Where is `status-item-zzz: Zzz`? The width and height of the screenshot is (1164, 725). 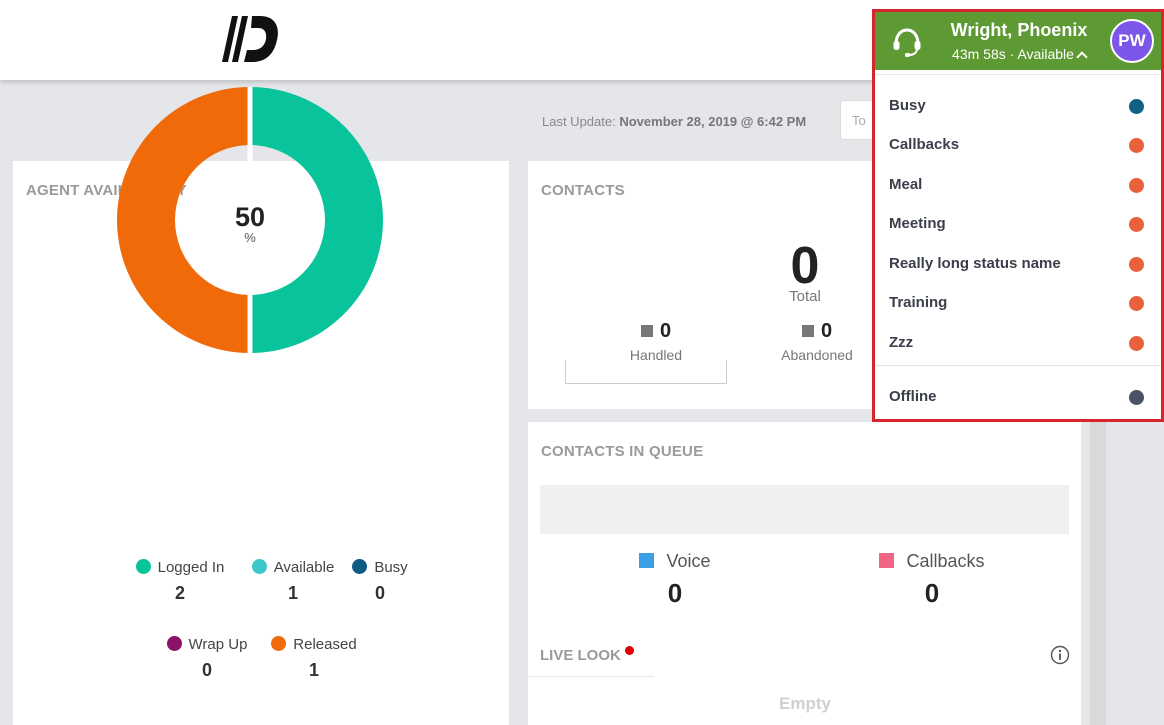
status-item-zzz: Zzz is located at coordinates (1018, 343).